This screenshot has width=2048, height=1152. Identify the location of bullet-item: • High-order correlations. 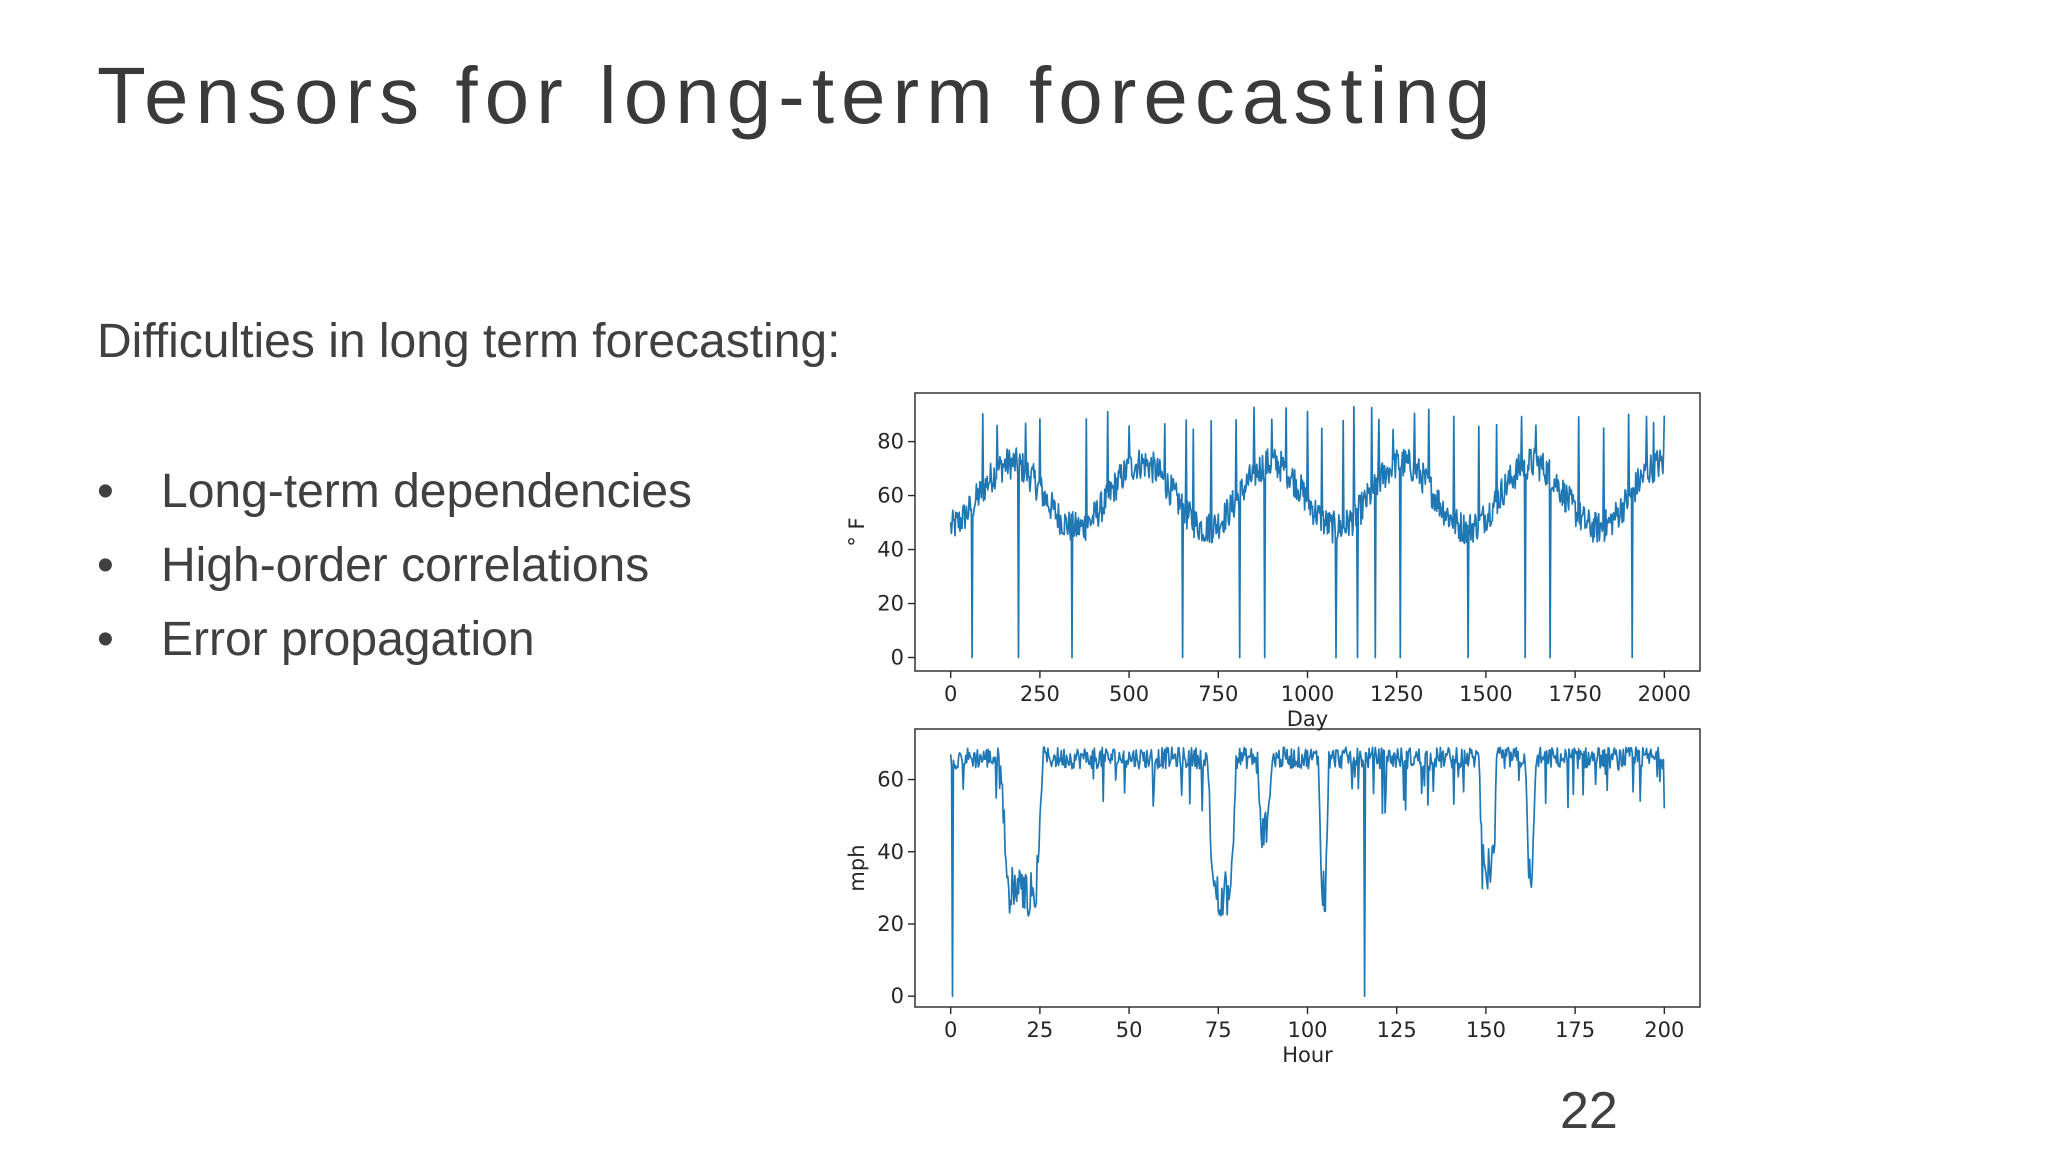
(394, 566).